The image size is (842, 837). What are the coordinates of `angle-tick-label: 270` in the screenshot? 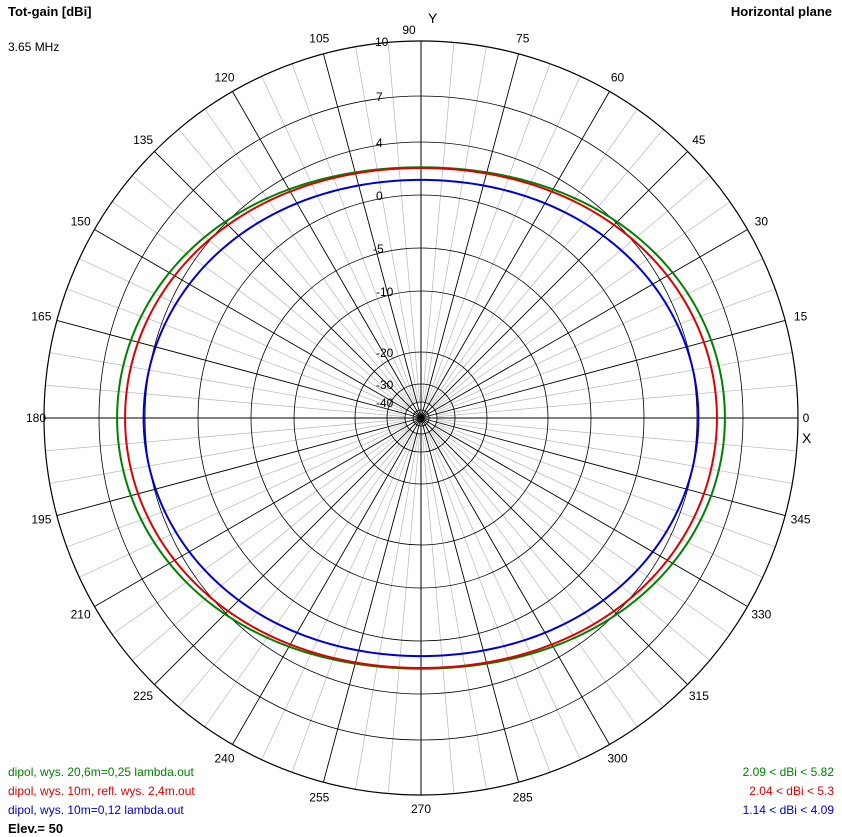 It's located at (421, 809).